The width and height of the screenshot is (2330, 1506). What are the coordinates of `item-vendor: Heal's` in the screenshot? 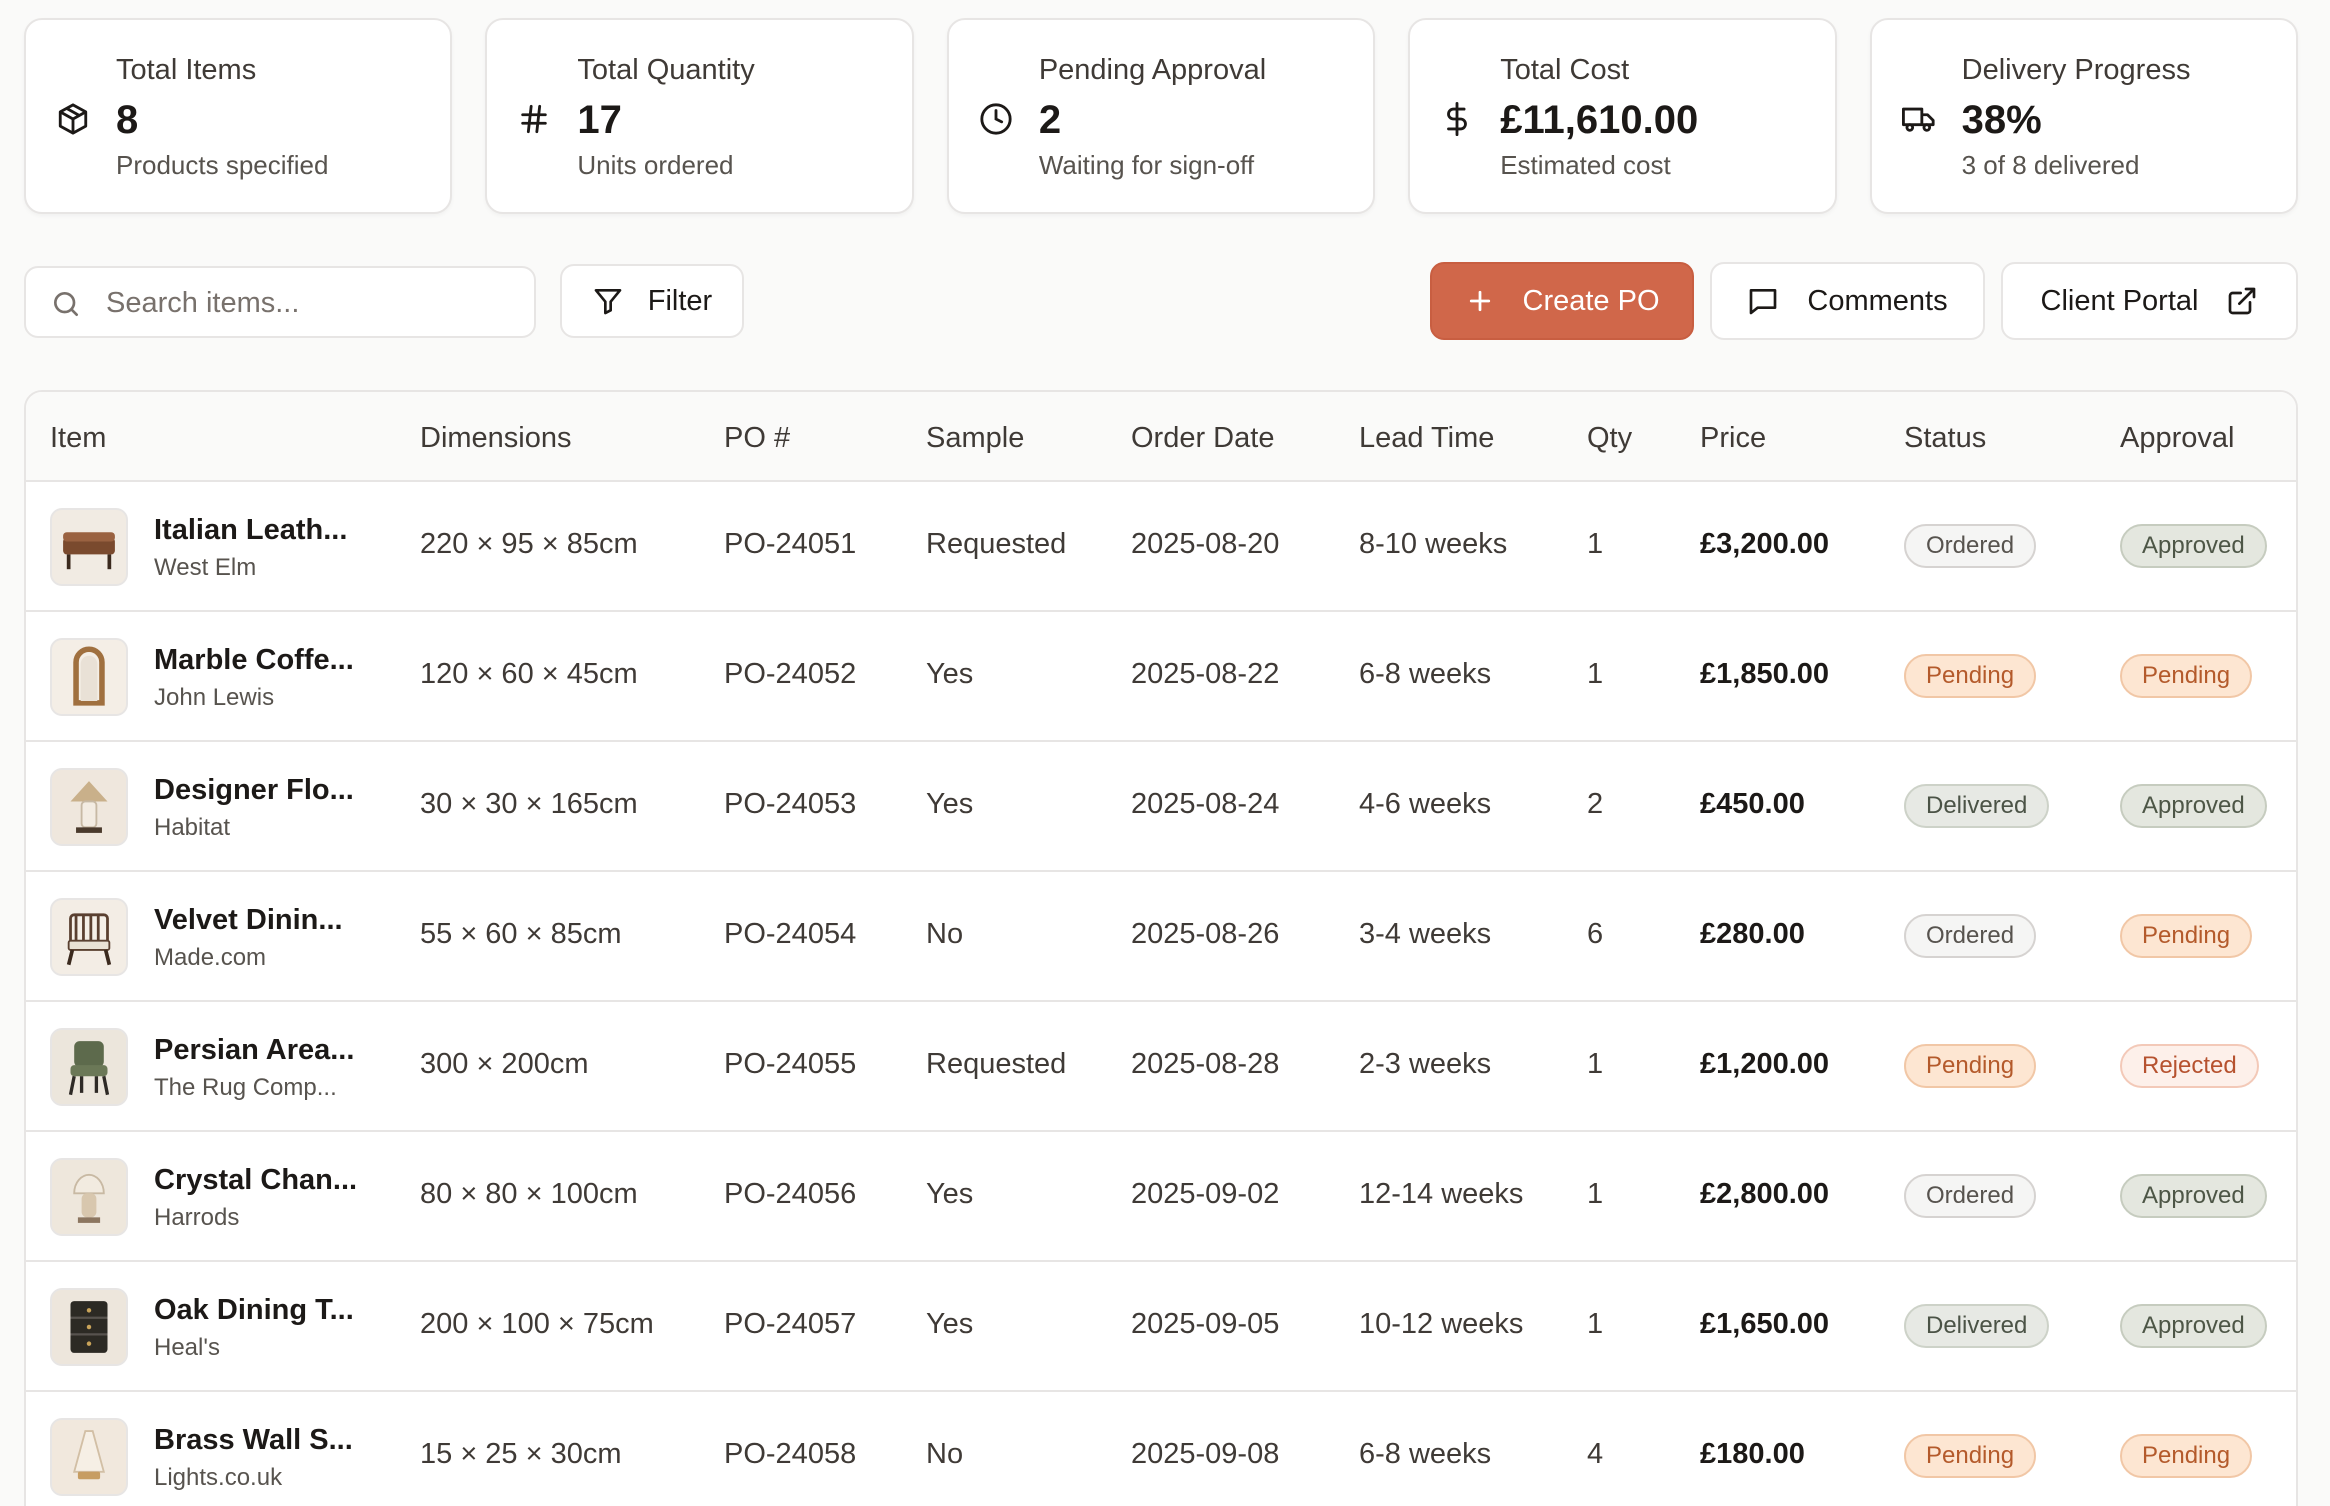 It's located at (187, 1347).